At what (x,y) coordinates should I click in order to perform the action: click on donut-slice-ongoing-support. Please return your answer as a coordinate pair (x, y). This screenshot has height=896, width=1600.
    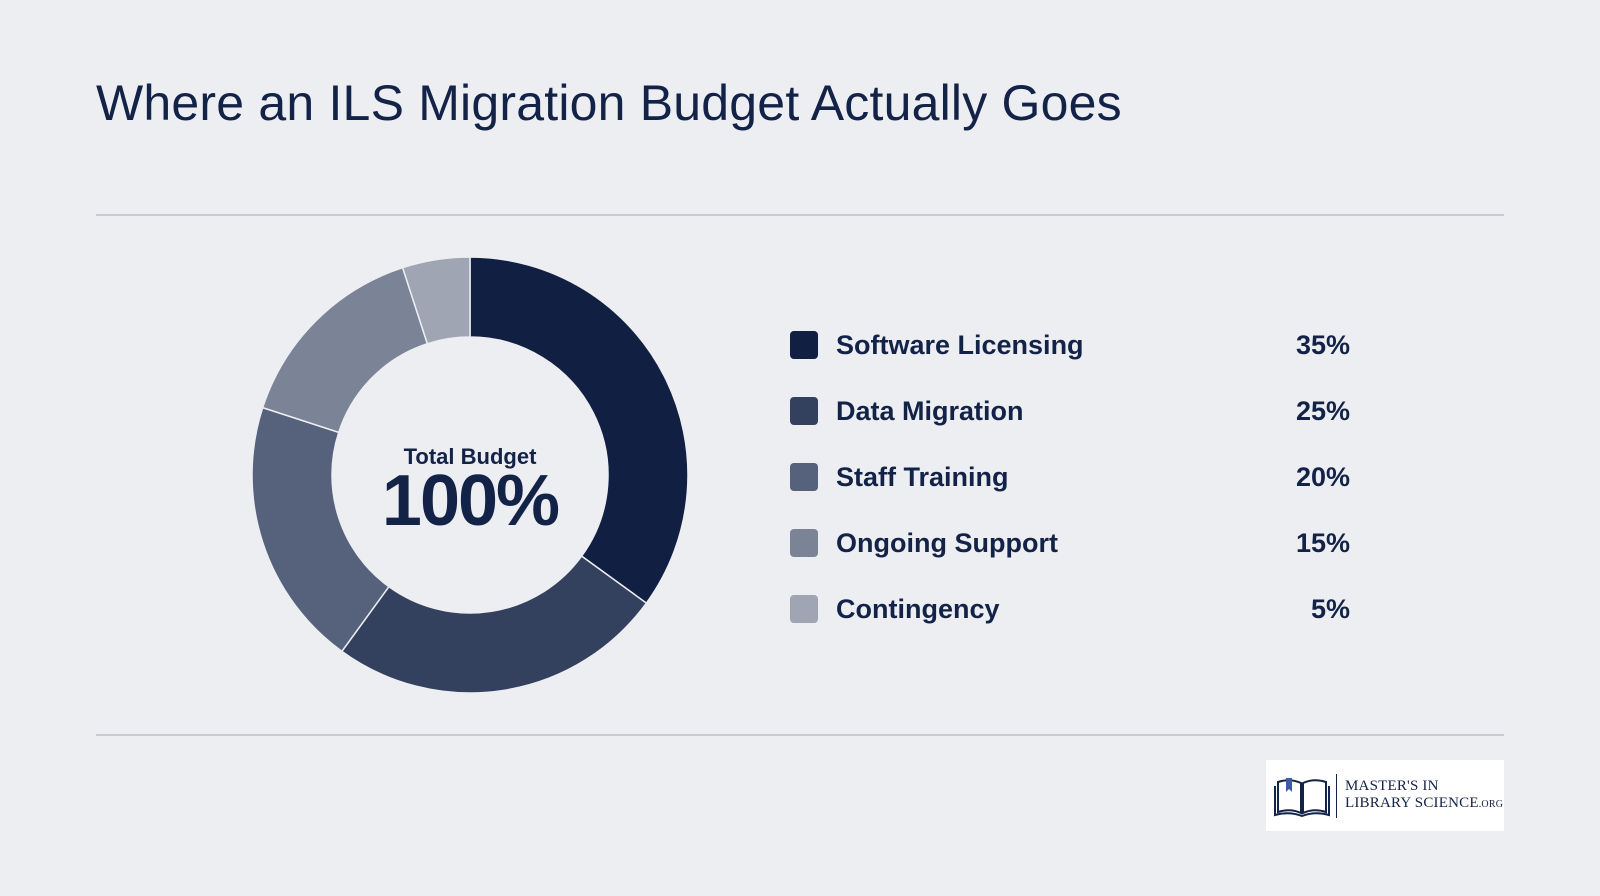
    Looking at the image, I should click on (345, 350).